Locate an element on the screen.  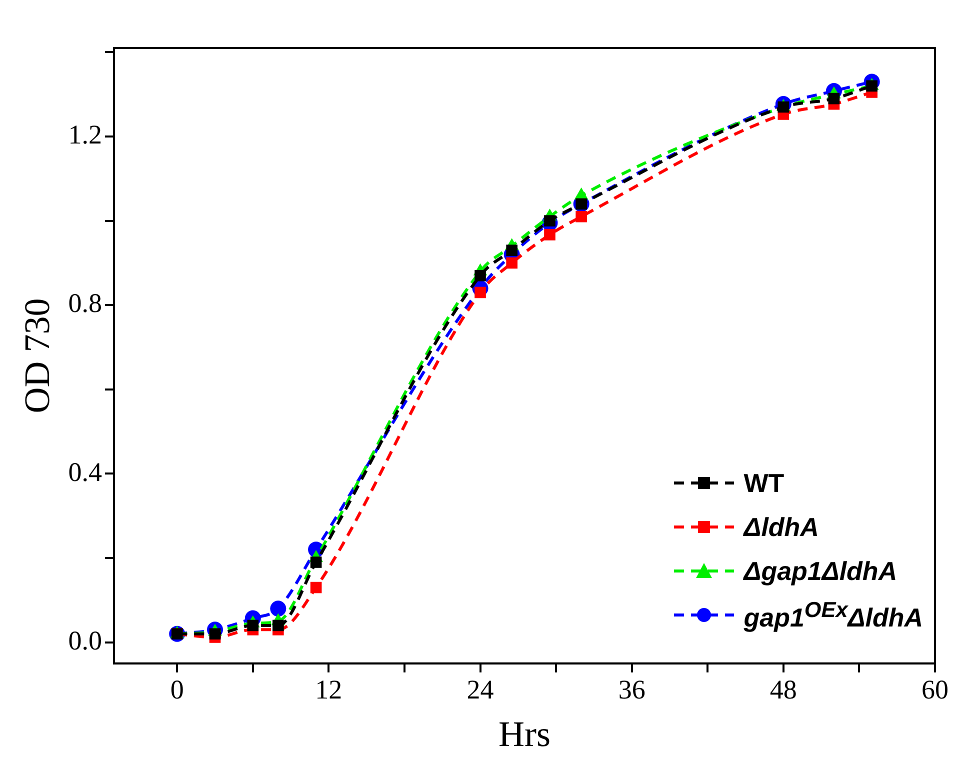
legend-label: WT is located at coordinates (764, 483).